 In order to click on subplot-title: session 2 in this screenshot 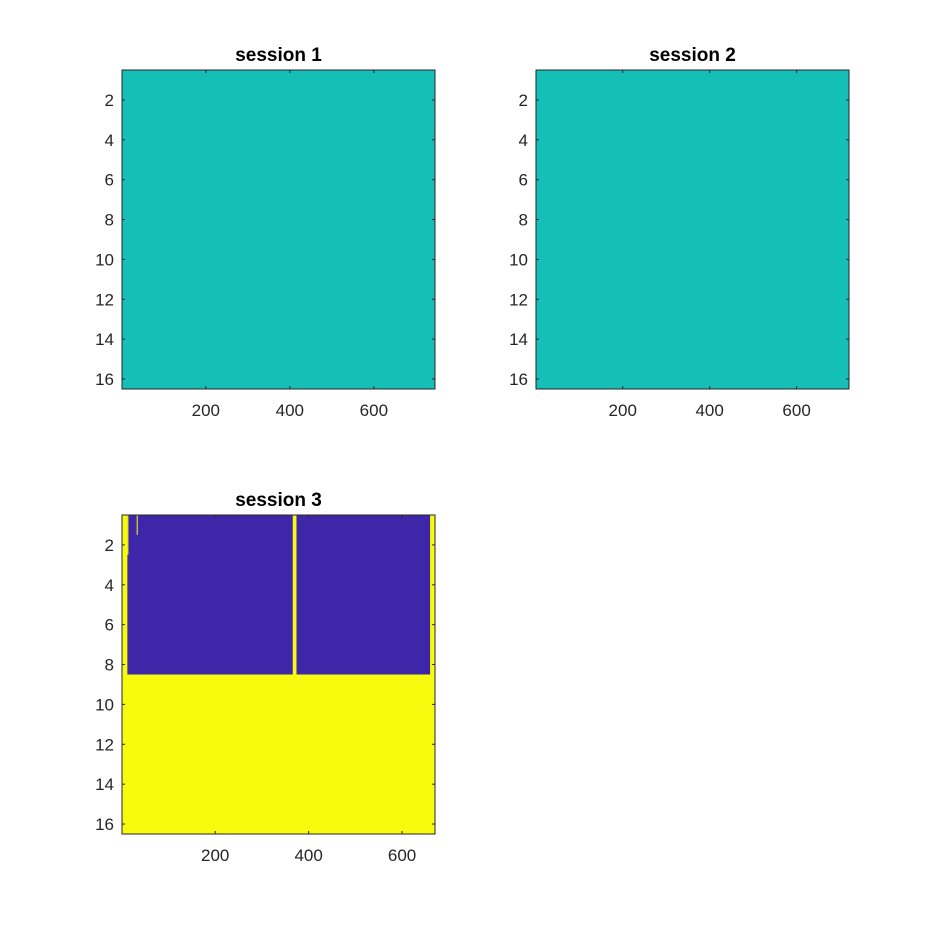, I will do `click(692, 55)`.